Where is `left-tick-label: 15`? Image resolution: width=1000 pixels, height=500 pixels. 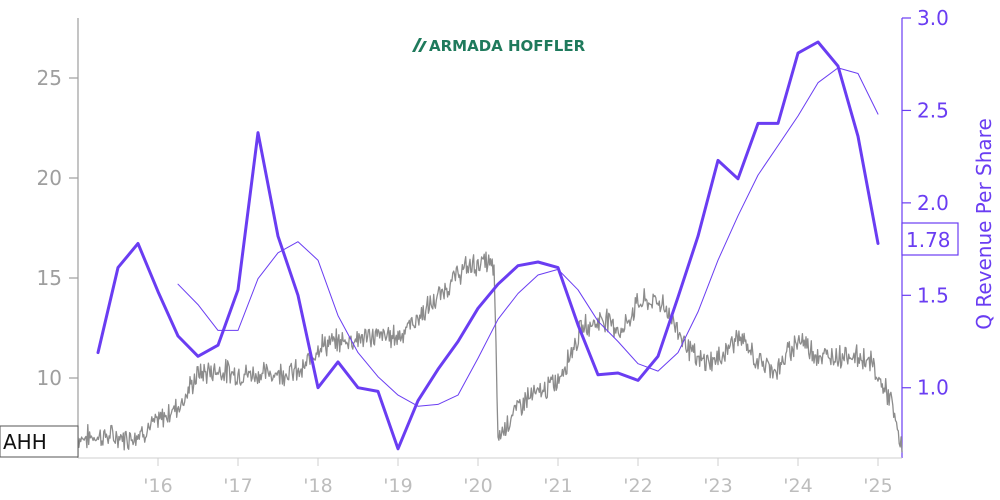
left-tick-label: 15 is located at coordinates (49, 278).